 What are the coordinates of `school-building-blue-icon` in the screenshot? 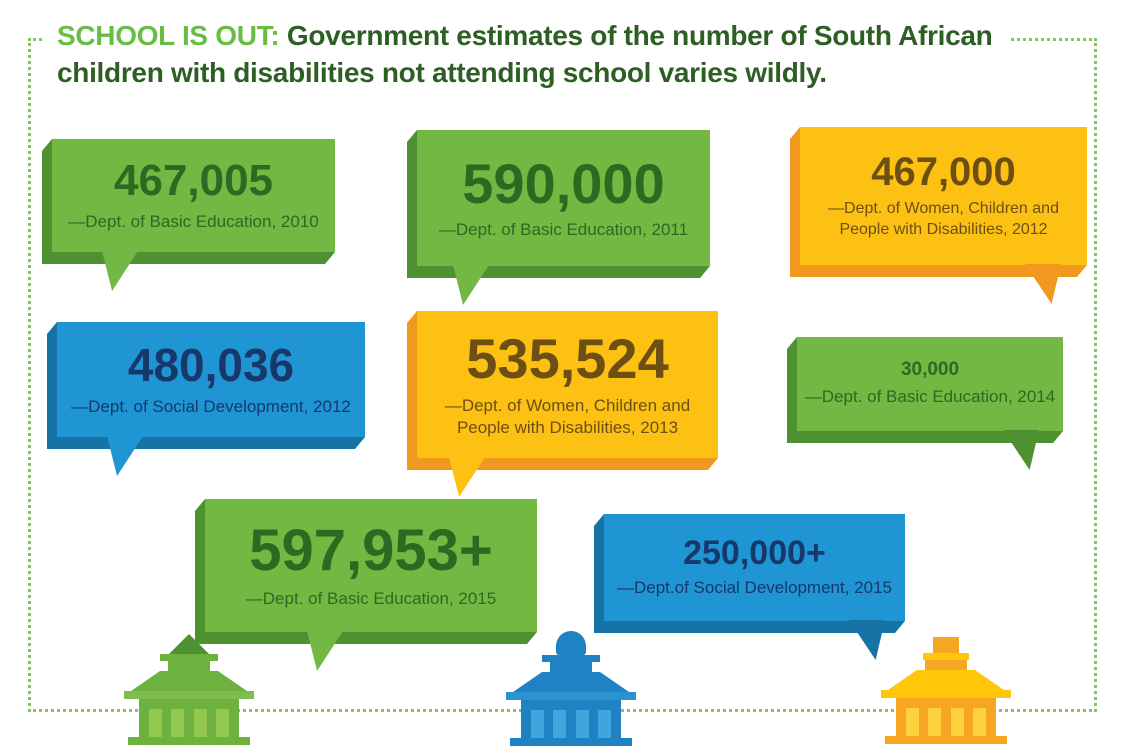 It's located at (571, 688).